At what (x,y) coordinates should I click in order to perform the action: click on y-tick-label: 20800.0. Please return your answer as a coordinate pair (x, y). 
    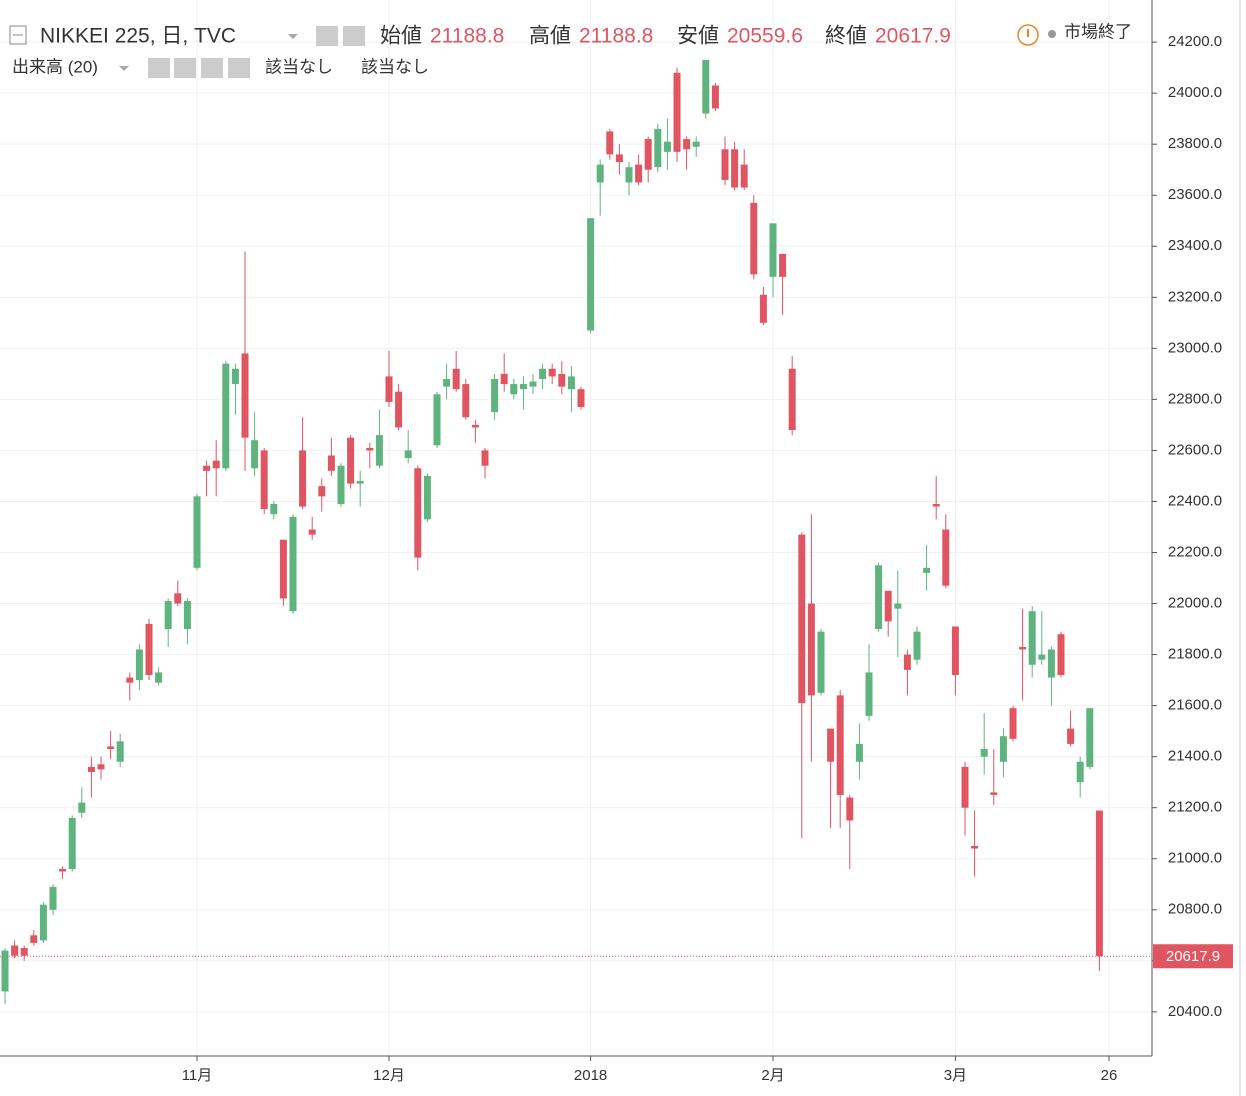
    Looking at the image, I should click on (1195, 909).